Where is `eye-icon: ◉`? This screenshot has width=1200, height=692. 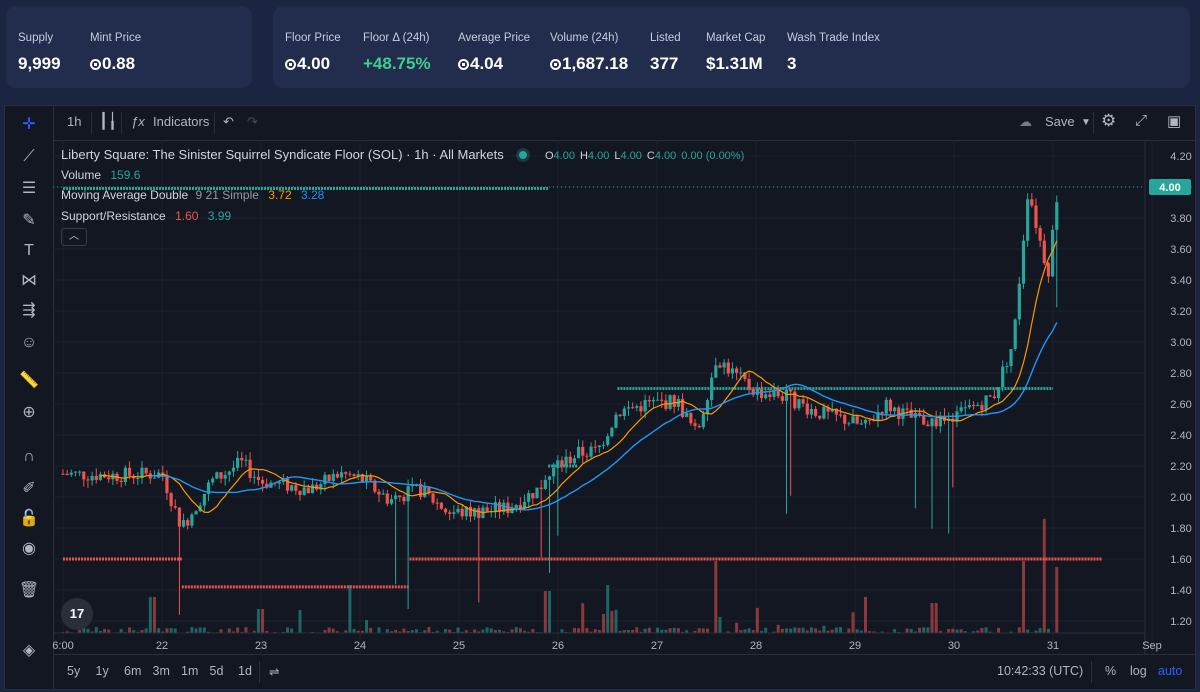
eye-icon: ◉ is located at coordinates (29, 548).